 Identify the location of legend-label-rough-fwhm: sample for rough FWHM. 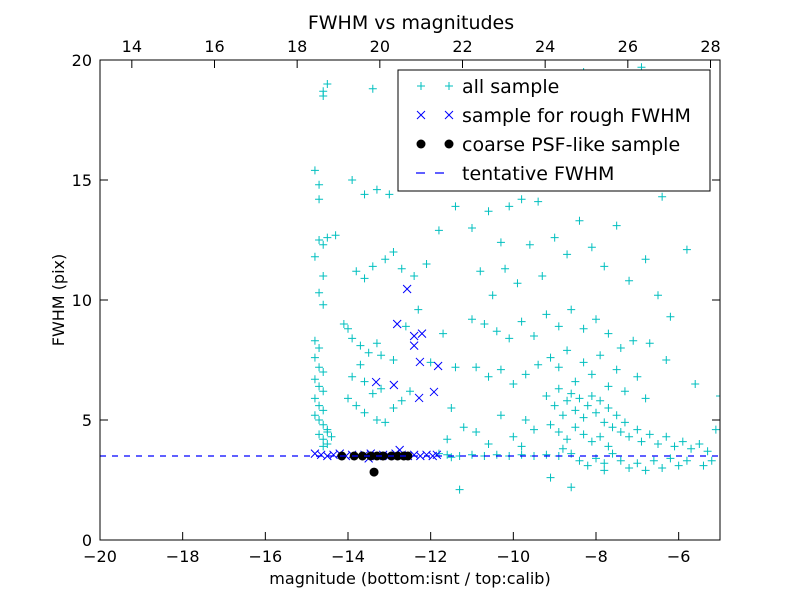
(576, 116).